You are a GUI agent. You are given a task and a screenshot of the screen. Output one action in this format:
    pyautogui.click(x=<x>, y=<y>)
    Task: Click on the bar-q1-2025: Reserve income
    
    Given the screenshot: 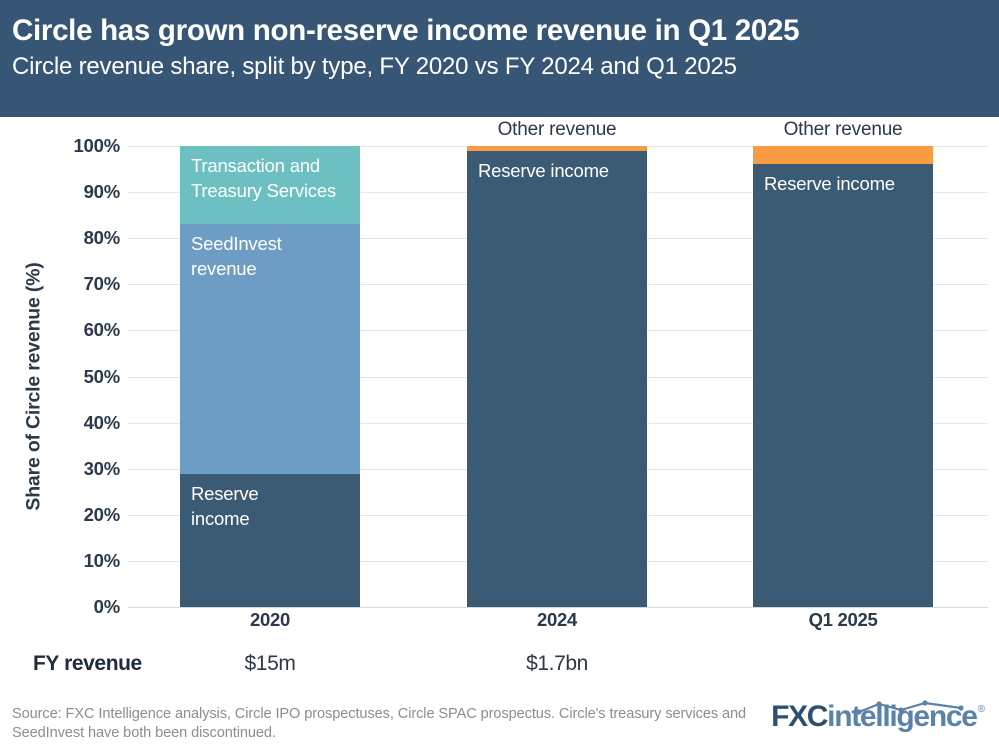 What is the action you would take?
    pyautogui.click(x=843, y=376)
    